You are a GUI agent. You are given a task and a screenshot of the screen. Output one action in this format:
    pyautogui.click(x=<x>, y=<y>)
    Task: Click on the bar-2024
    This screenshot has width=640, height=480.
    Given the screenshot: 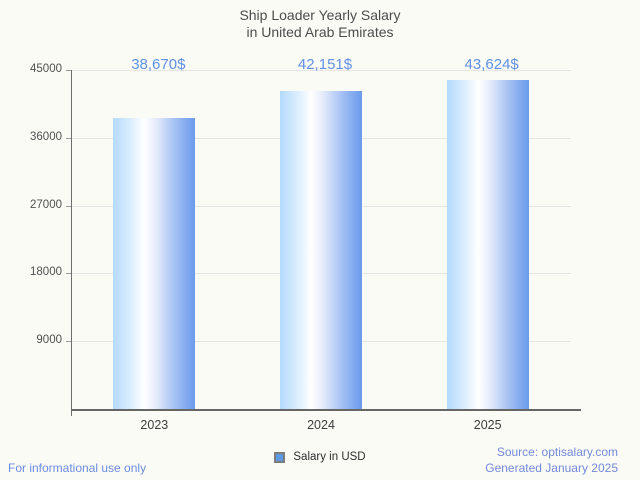 What is the action you would take?
    pyautogui.click(x=321, y=250)
    